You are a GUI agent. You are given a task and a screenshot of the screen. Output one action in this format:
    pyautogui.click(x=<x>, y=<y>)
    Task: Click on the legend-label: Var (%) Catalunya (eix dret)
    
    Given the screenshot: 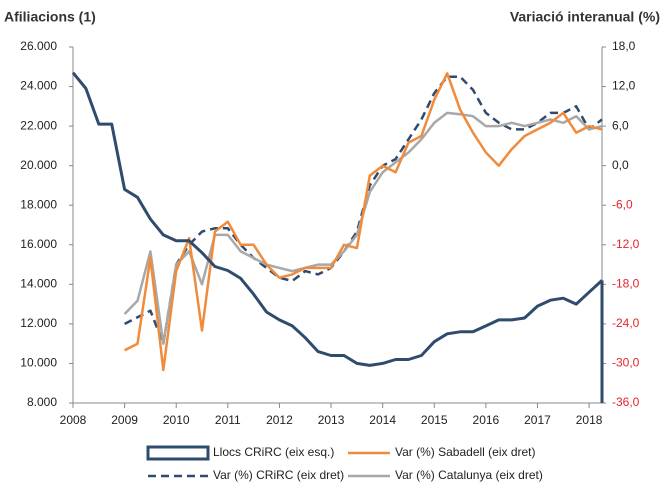 What is the action you would take?
    pyautogui.click(x=469, y=475)
    